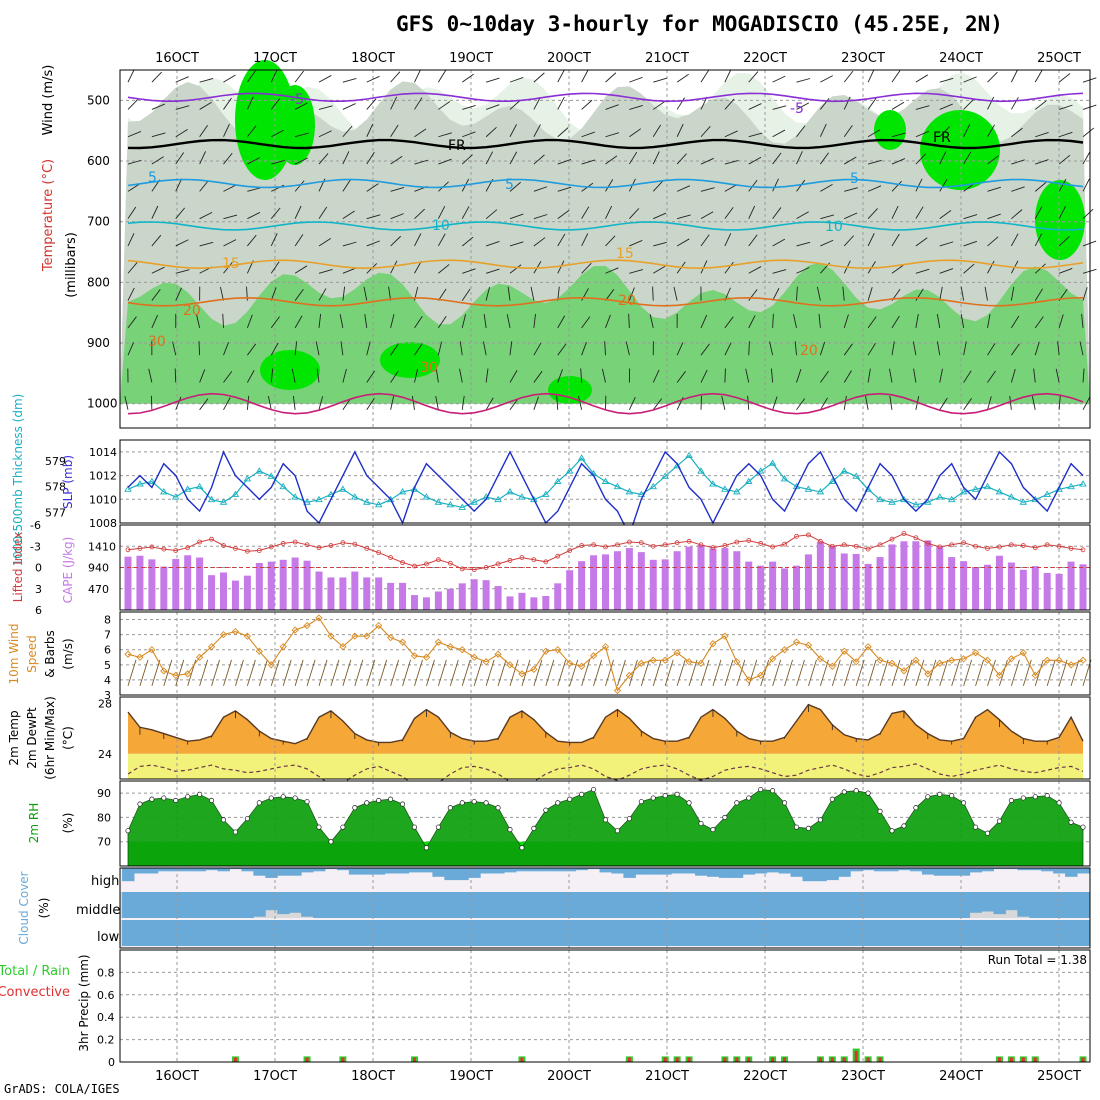  What do you see at coordinates (107, 650) in the screenshot?
I see `wind-ytick: 6` at bounding box center [107, 650].